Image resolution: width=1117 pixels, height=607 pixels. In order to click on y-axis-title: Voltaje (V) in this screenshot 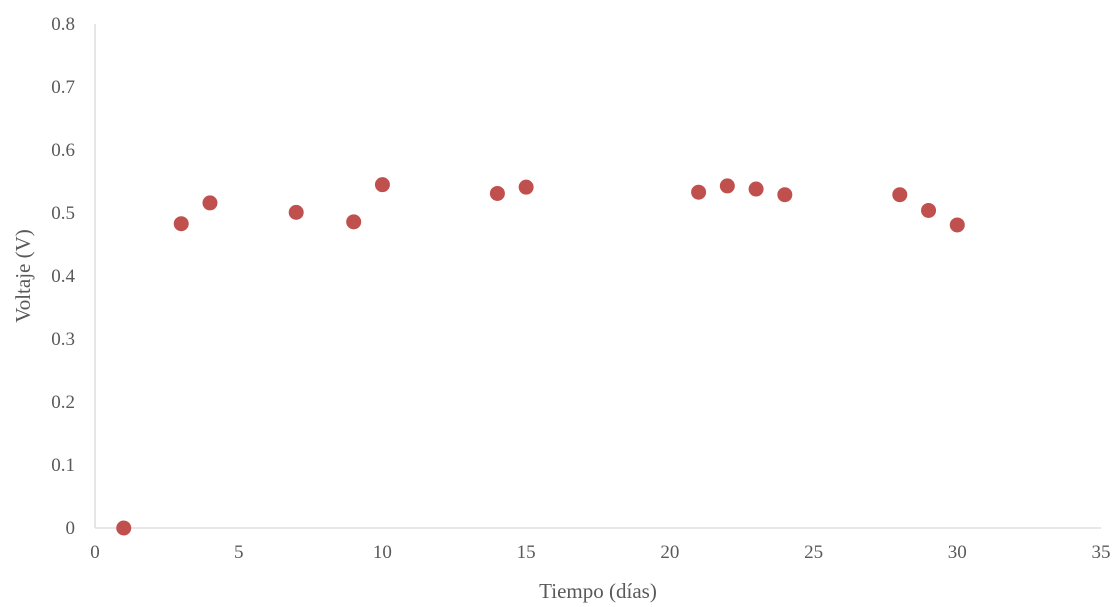, I will do `click(23, 276)`.